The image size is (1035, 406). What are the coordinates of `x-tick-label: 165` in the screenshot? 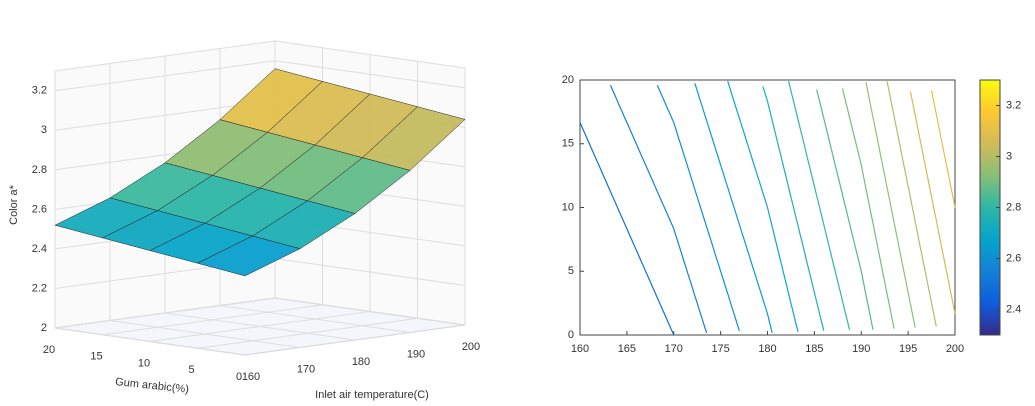 It's located at (627, 349).